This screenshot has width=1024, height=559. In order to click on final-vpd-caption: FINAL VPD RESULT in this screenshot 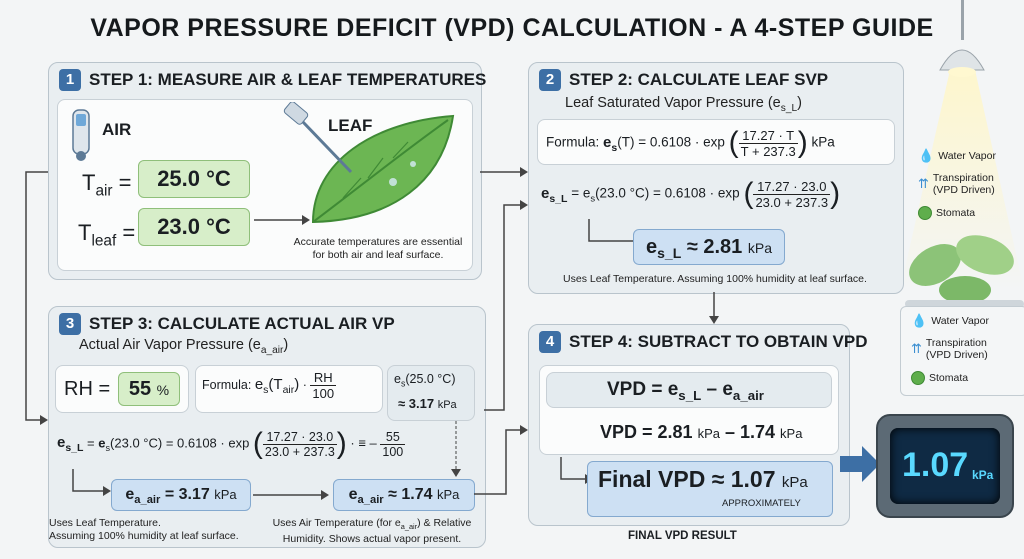, I will do `click(682, 536)`.